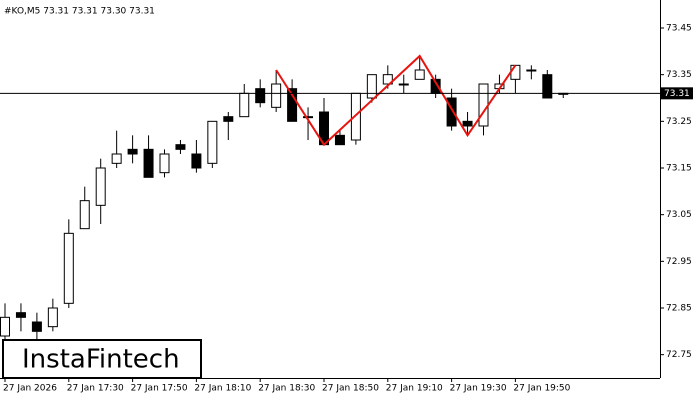  What do you see at coordinates (286, 389) in the screenshot?
I see `x-tick-label: 27 Jan 18:30` at bounding box center [286, 389].